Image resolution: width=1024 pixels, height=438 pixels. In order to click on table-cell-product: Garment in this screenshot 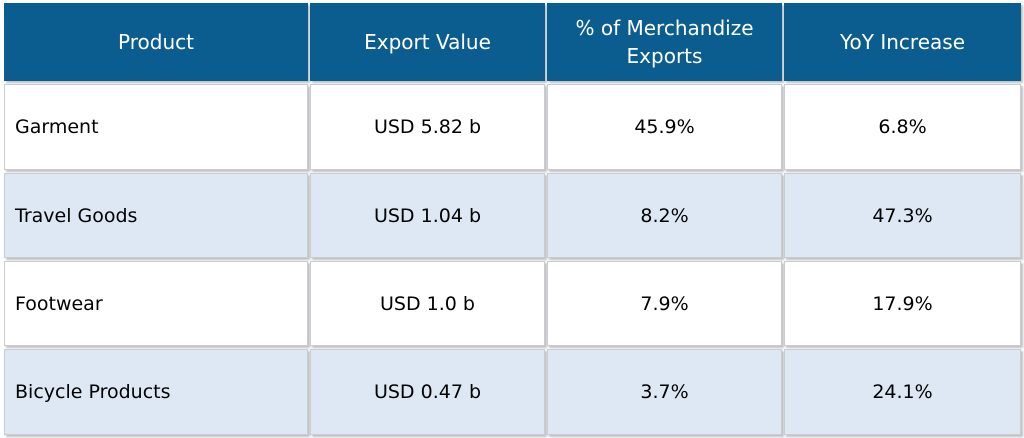, I will do `click(156, 127)`.